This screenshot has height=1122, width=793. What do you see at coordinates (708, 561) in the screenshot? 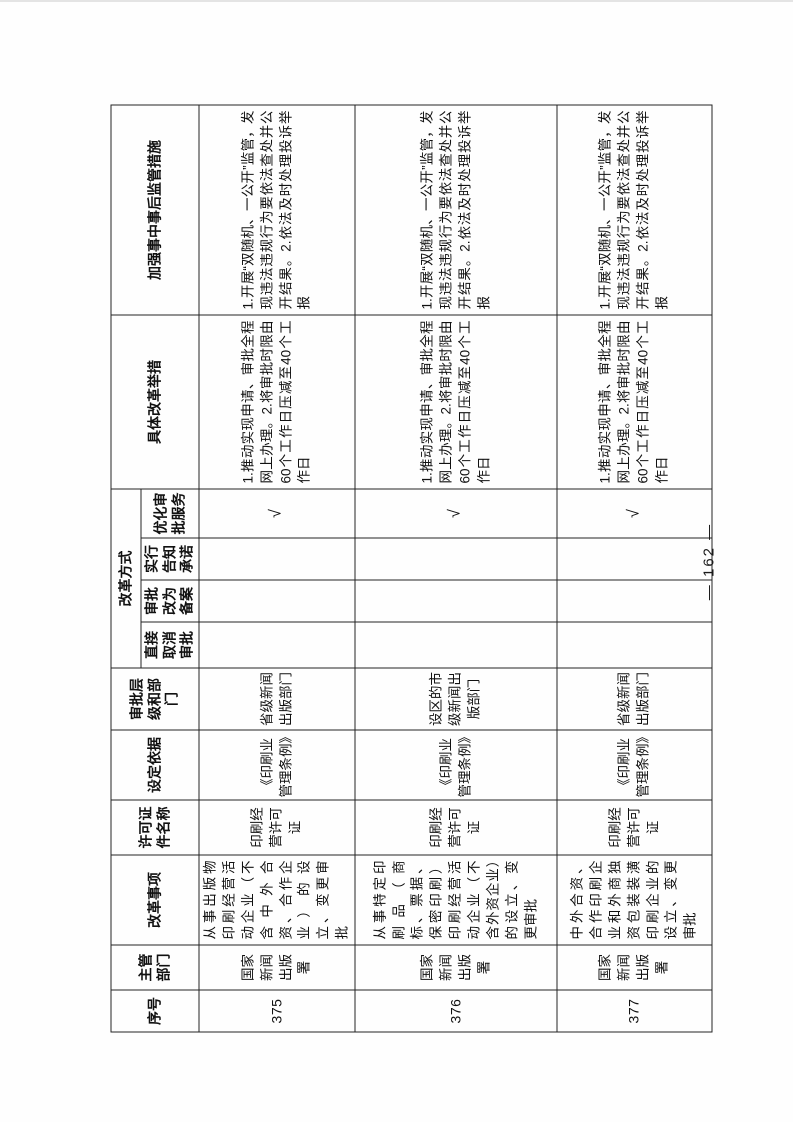
I see `page-number: — 162 —` at bounding box center [708, 561].